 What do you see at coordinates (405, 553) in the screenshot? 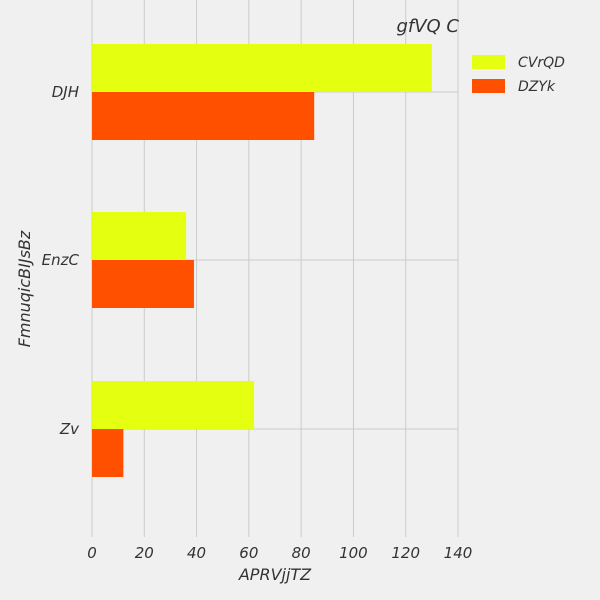
I see `x-tick-label-6: 120` at bounding box center [405, 553].